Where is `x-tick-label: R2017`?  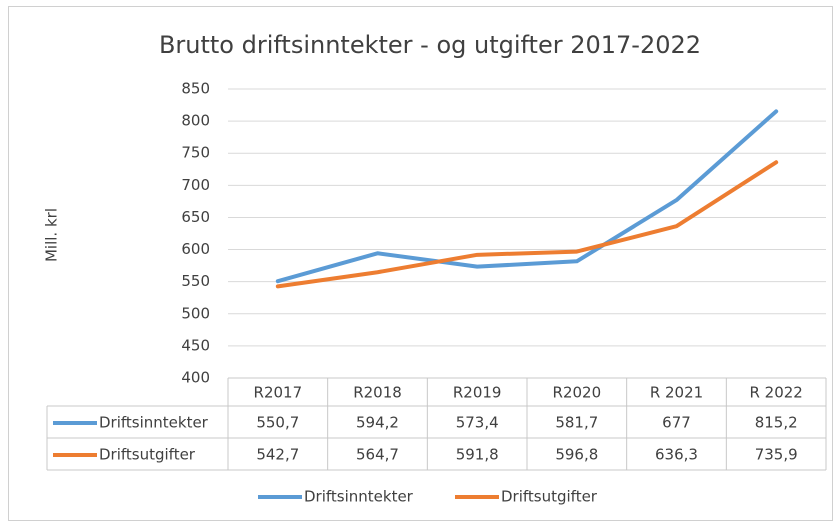
x-tick-label: R2017 is located at coordinates (278, 393).